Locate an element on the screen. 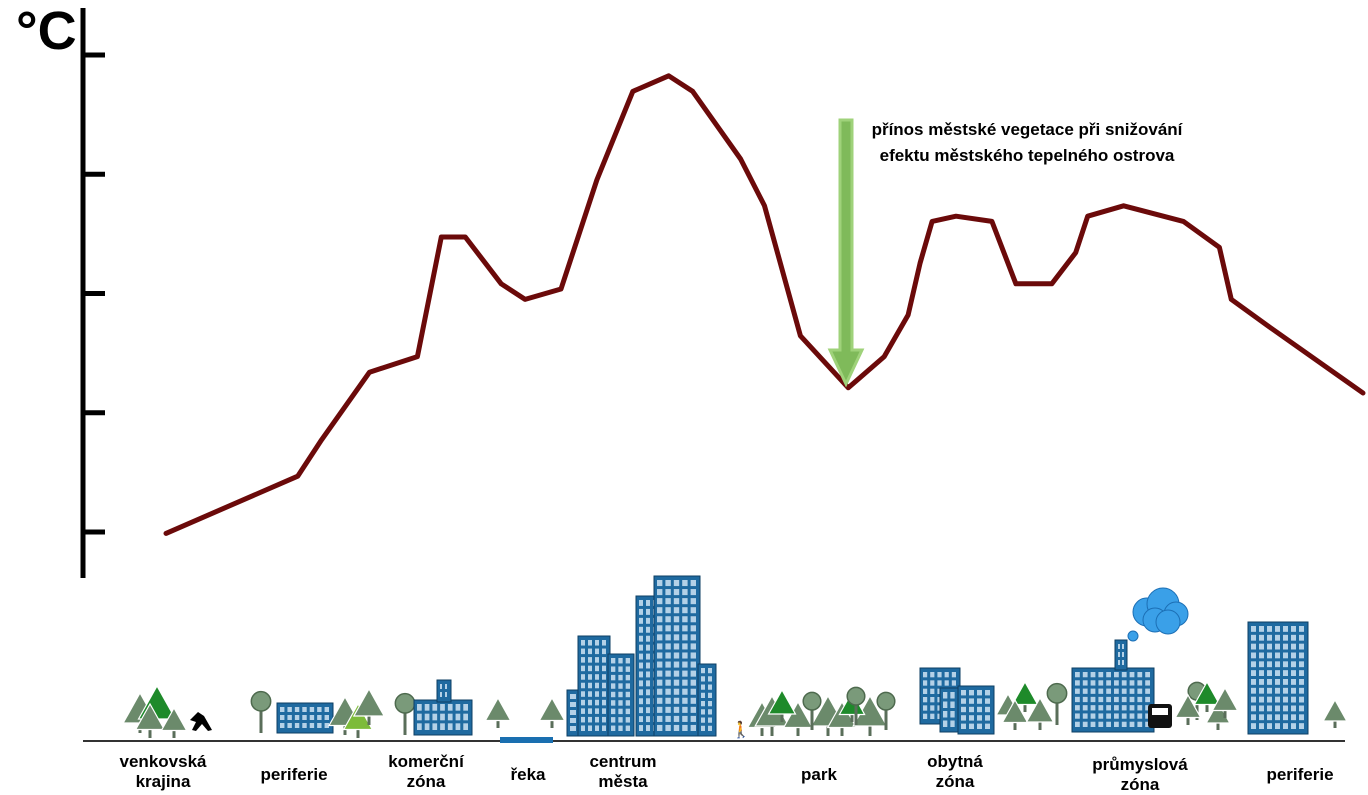 This screenshot has width=1368, height=795. house-icon is located at coordinates (305, 718).